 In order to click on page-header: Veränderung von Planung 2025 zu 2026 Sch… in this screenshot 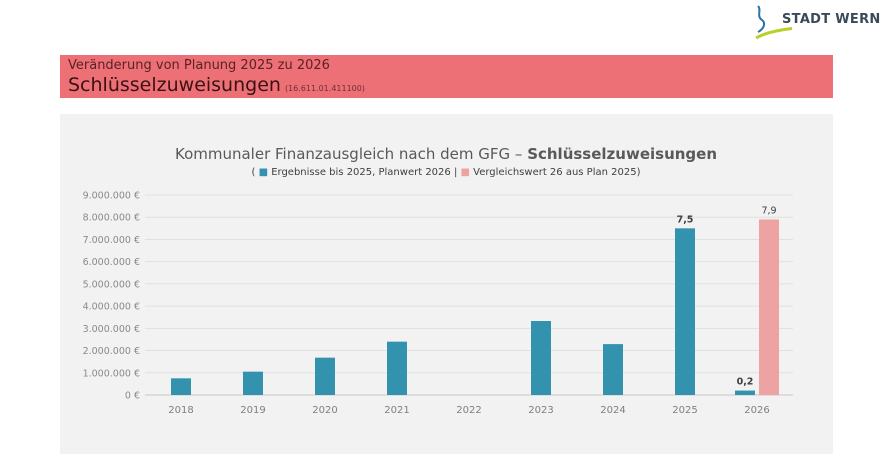, I will do `click(446, 76)`.